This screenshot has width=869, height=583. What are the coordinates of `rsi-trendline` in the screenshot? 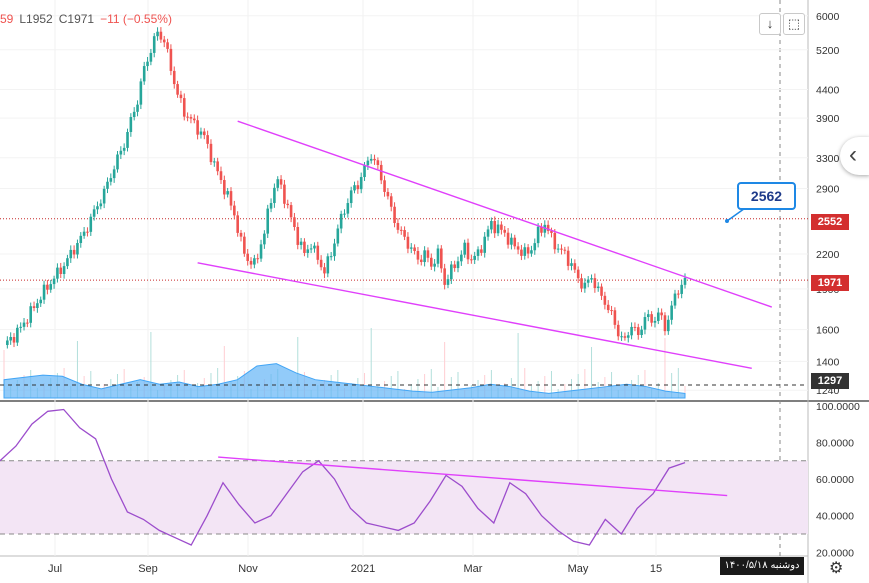 It's located at (473, 476).